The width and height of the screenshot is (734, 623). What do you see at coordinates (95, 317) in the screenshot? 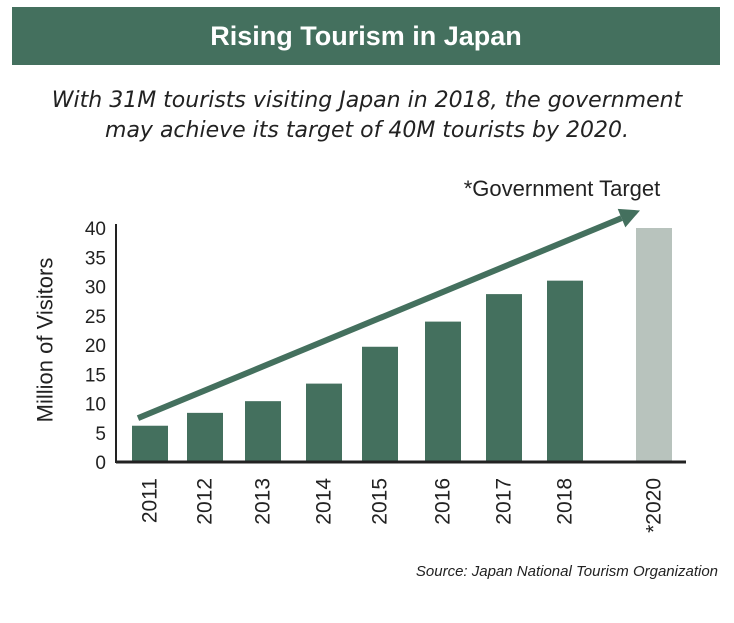
I see `y-tick-label: 25` at bounding box center [95, 317].